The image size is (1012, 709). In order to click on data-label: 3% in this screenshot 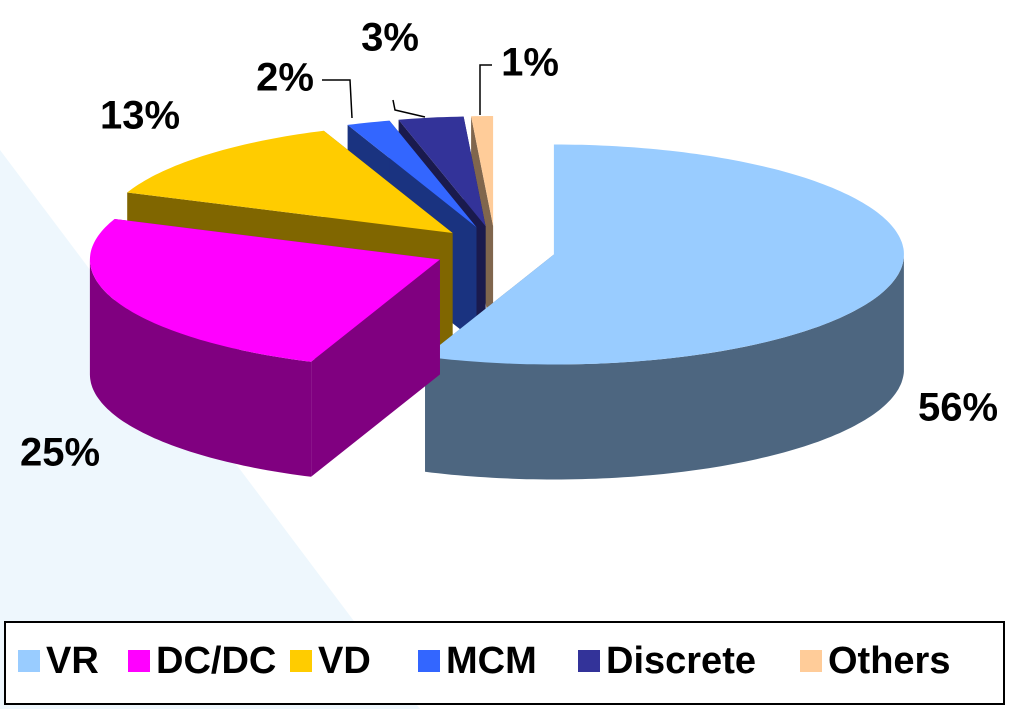, I will do `click(390, 38)`.